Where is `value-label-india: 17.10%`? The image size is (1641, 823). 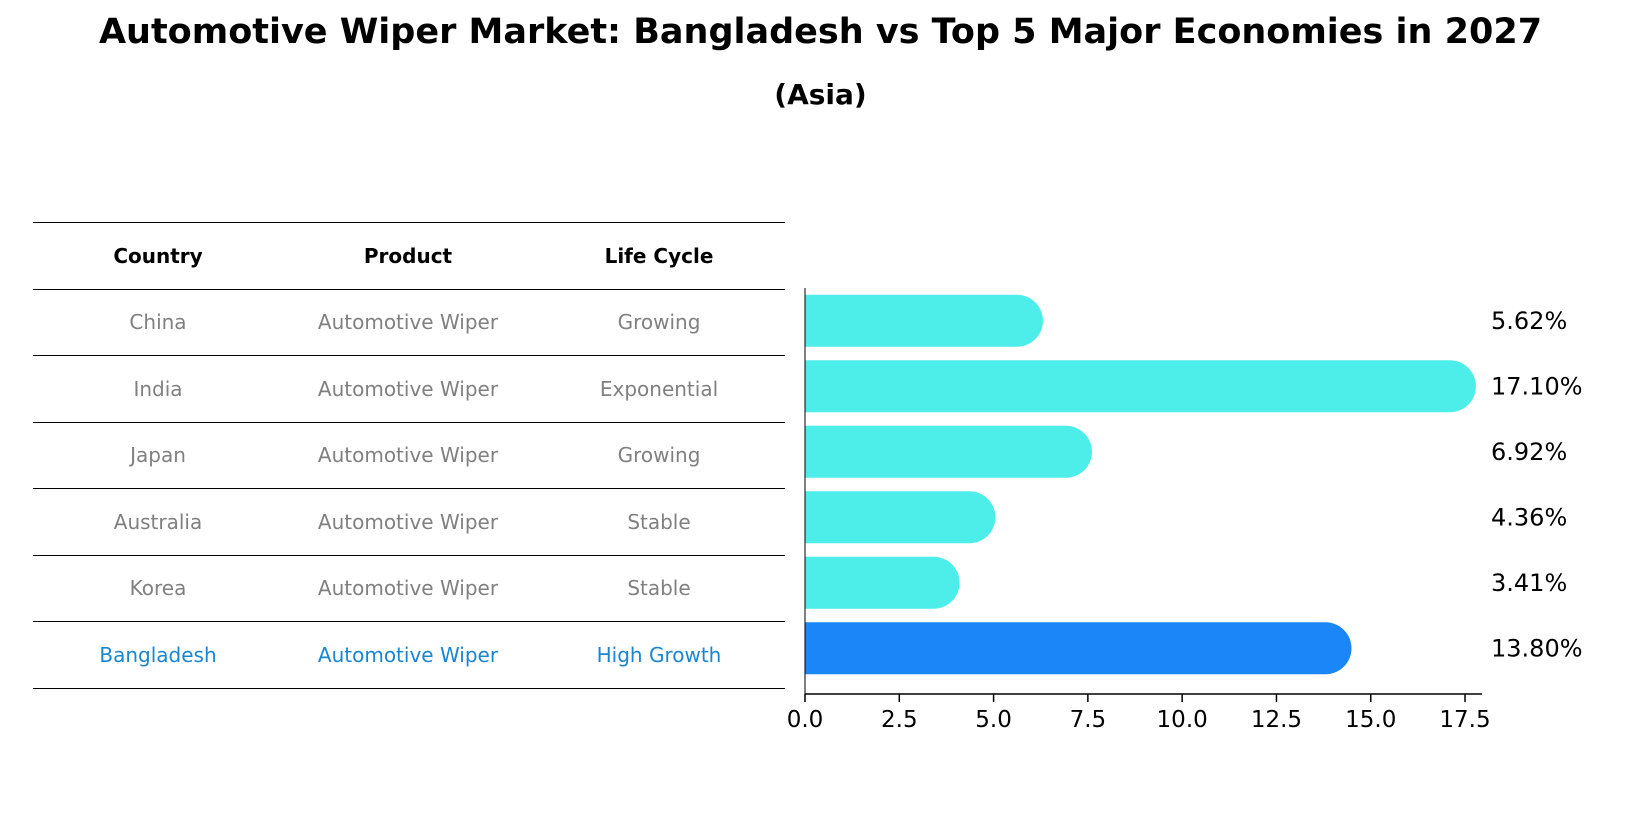 value-label-india: 17.10% is located at coordinates (1537, 386).